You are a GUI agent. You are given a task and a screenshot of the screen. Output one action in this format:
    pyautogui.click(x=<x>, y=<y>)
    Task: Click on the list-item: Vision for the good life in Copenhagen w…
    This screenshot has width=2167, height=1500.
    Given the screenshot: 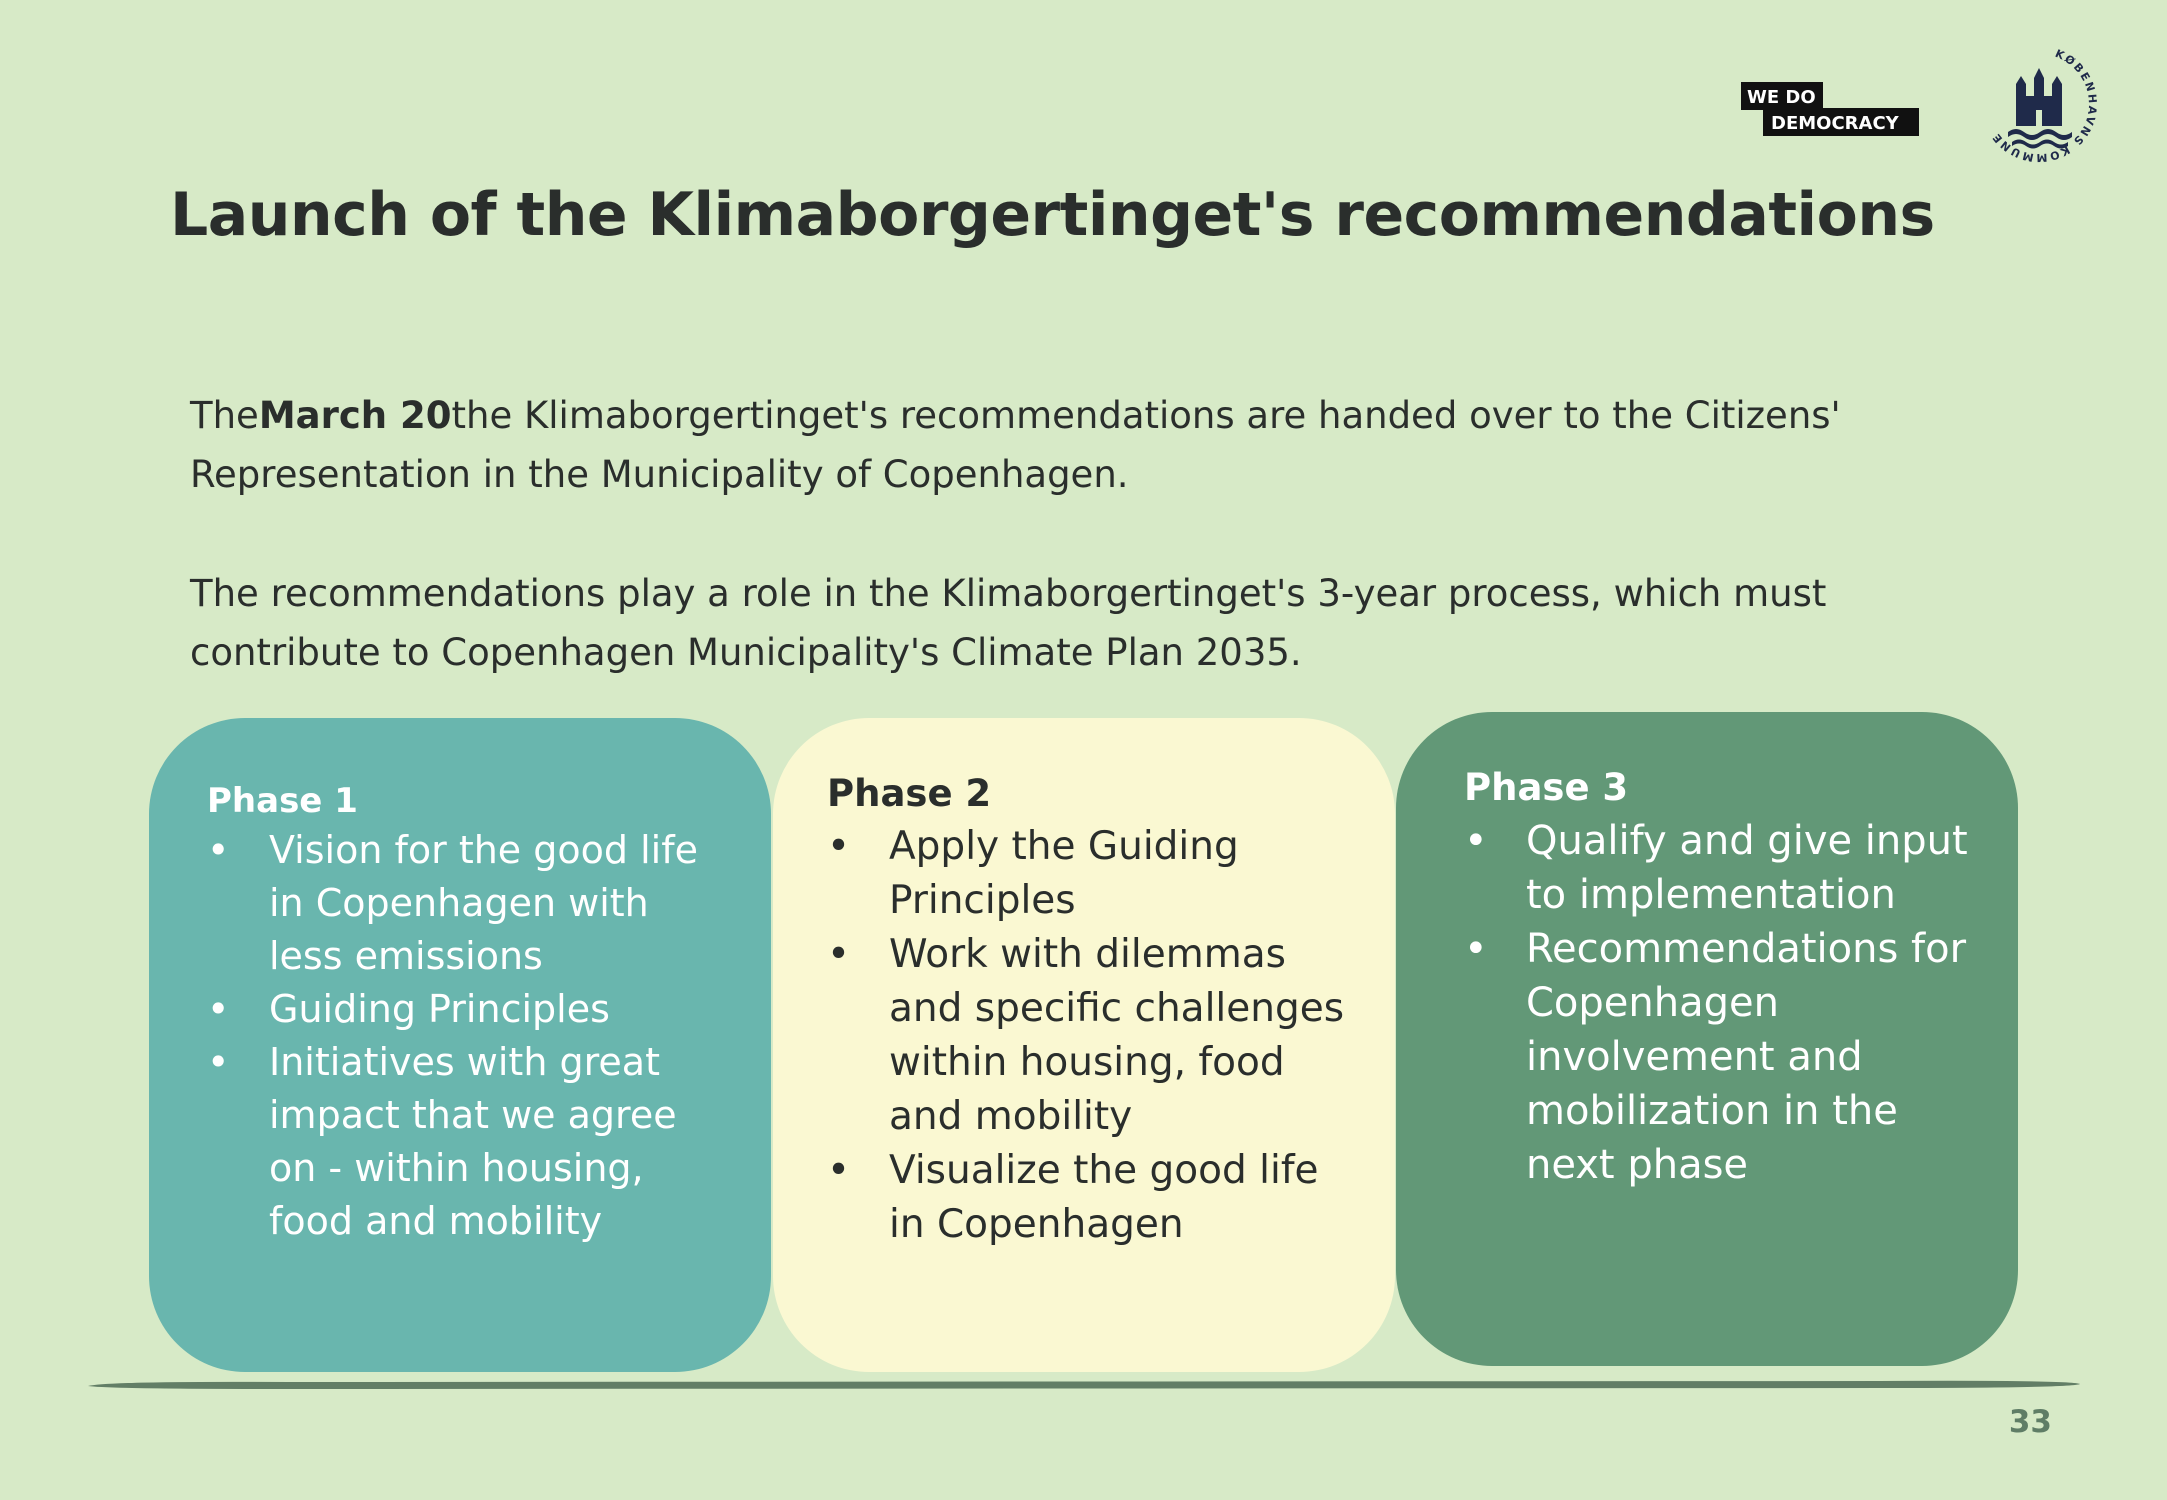 What is the action you would take?
    pyautogui.click(x=469, y=903)
    